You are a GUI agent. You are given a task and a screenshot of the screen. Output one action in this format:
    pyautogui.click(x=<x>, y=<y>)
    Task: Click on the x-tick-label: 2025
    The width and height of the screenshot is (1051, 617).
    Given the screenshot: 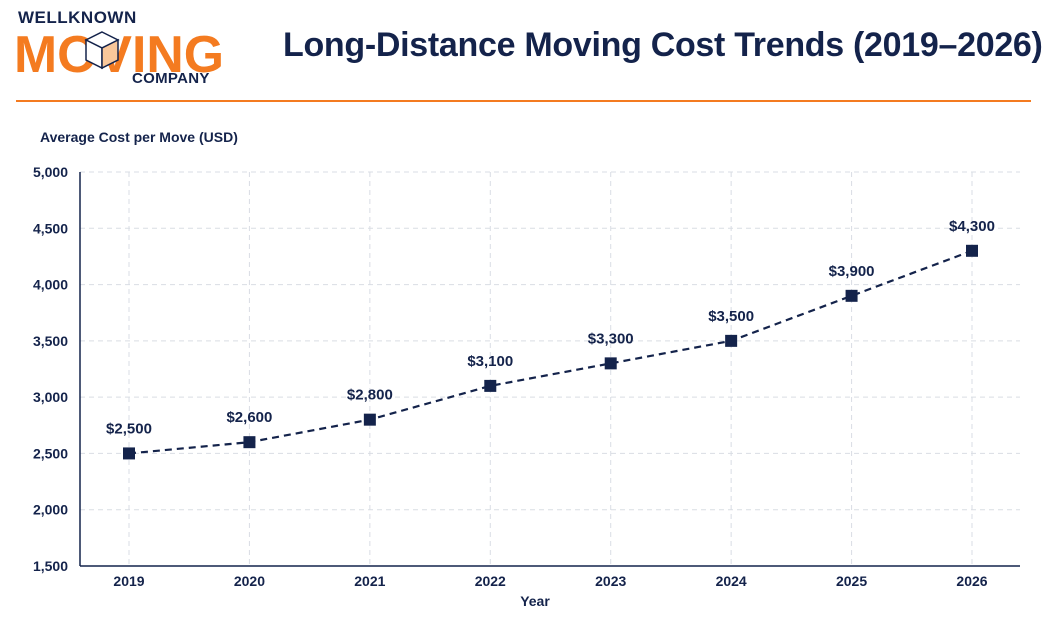 What is the action you would take?
    pyautogui.click(x=851, y=581)
    